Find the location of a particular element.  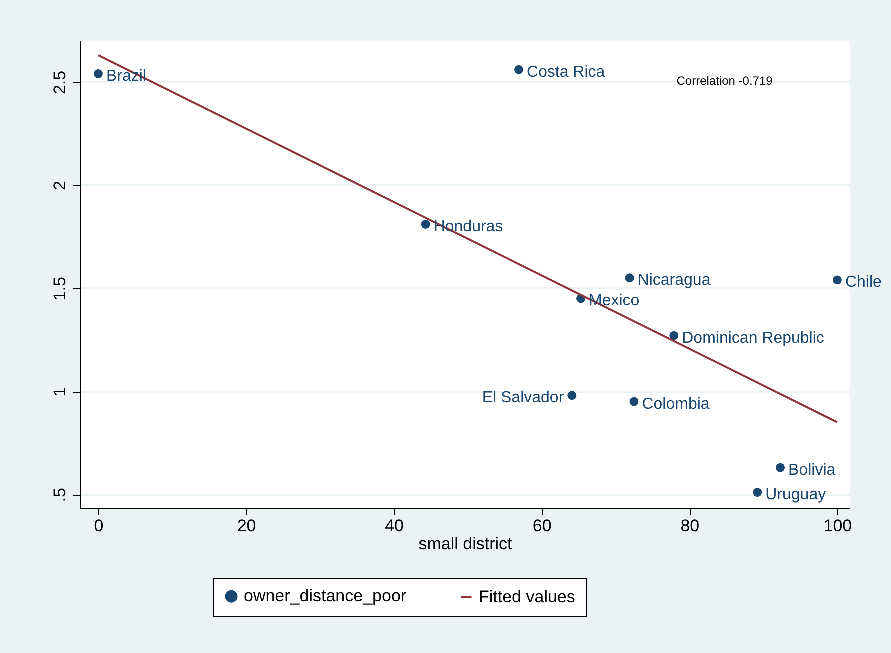

y-tick-label: 2 is located at coordinates (60, 186).